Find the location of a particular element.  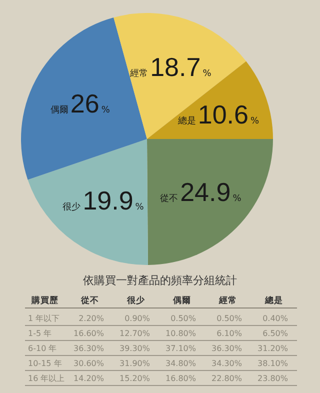

data-label: 26% is located at coordinates (90, 103).